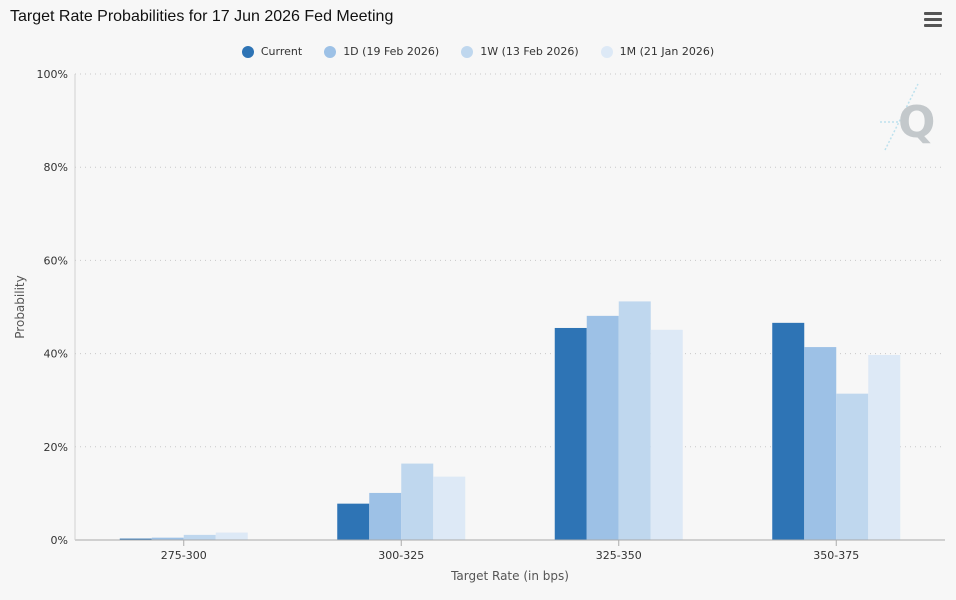 The height and width of the screenshot is (600, 956). I want to click on legend-item-1m: 1M (21 Jan 2026), so click(657, 51).